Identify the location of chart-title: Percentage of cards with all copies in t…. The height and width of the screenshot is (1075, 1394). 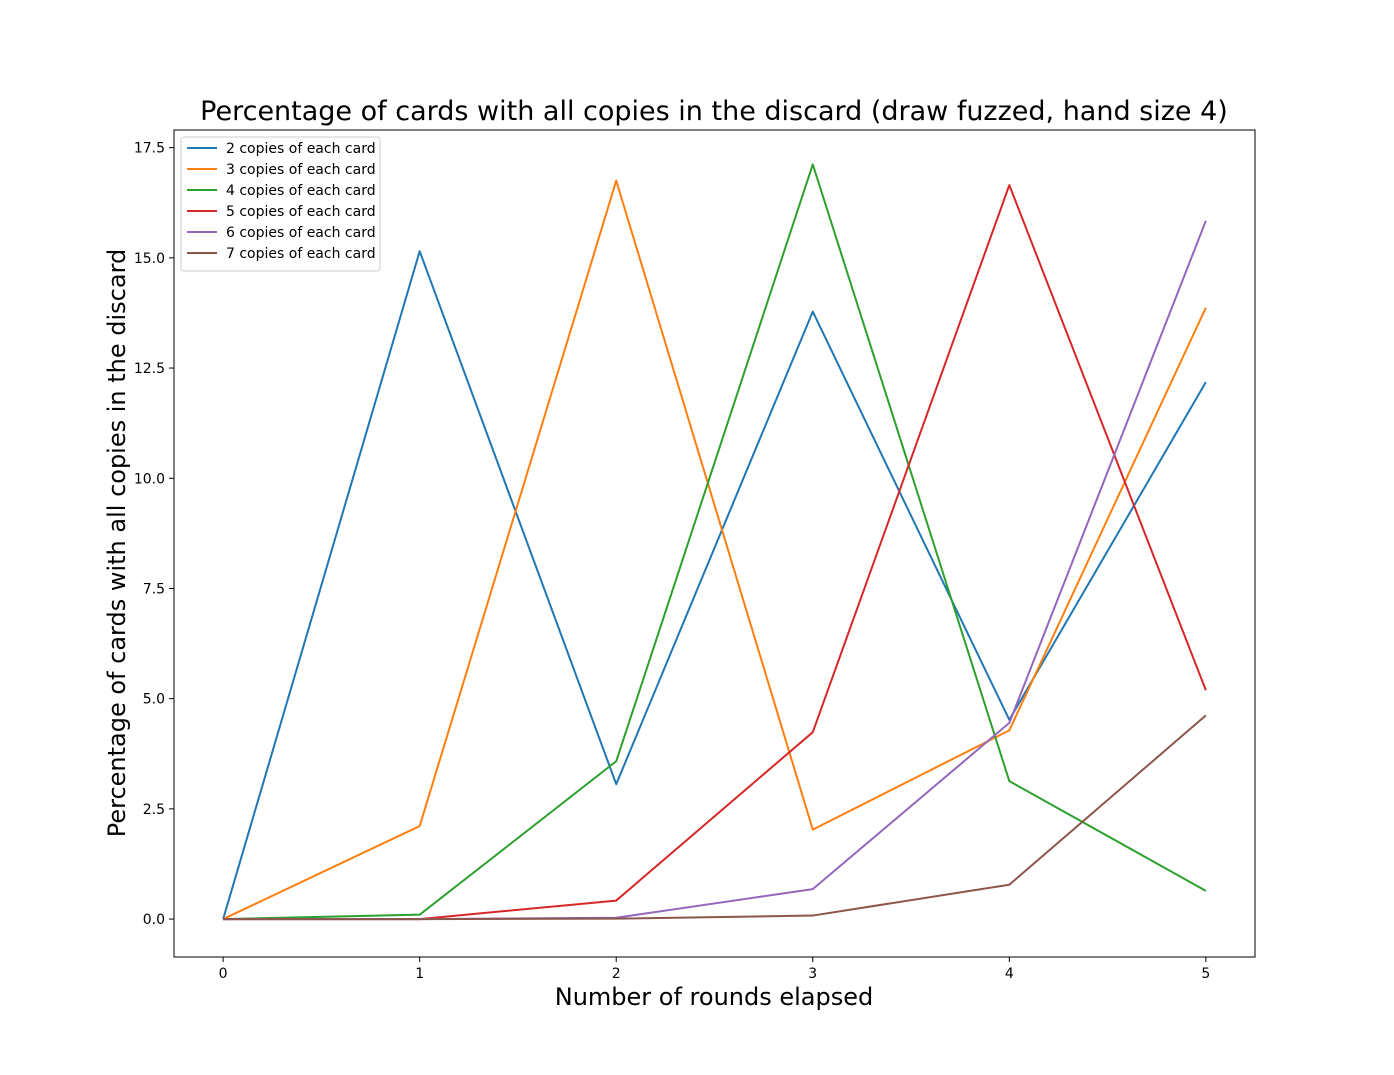
(714, 111).